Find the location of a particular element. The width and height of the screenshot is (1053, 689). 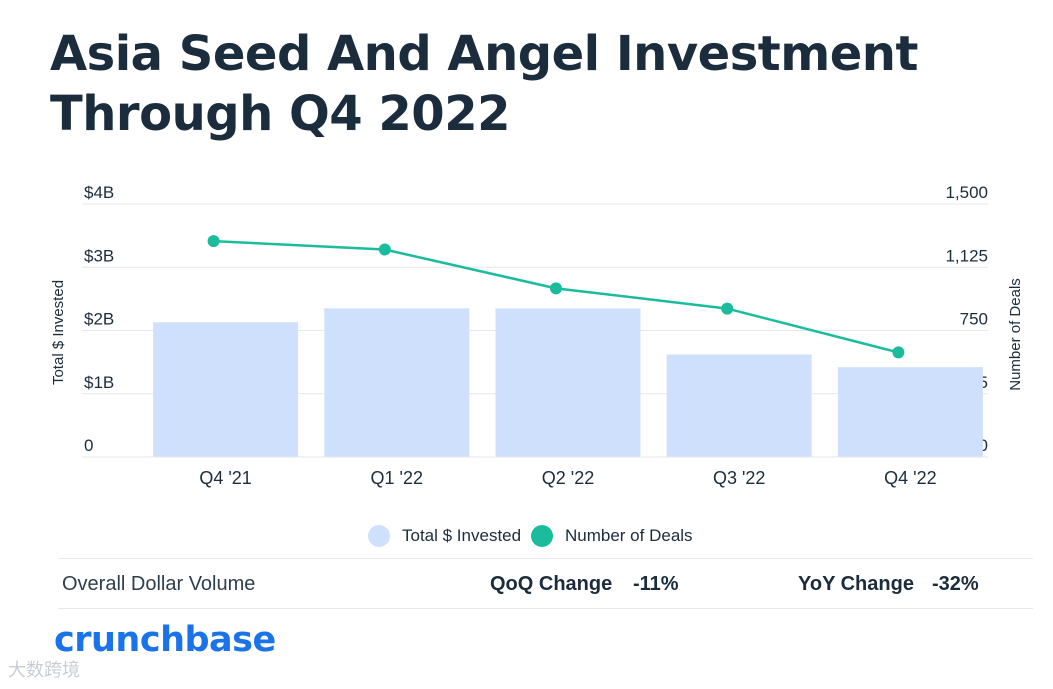

legend-item-total-invested: Total $ Invested is located at coordinates (444, 536).